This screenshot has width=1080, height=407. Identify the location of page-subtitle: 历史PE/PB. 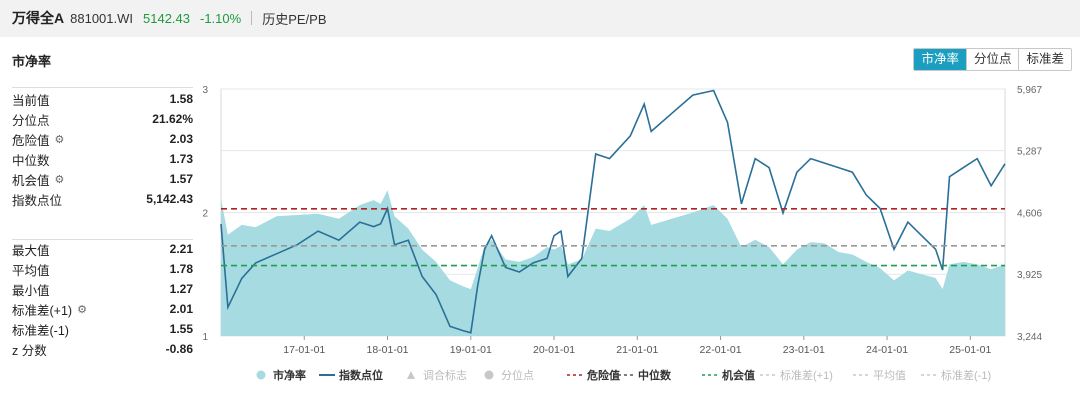
(294, 19).